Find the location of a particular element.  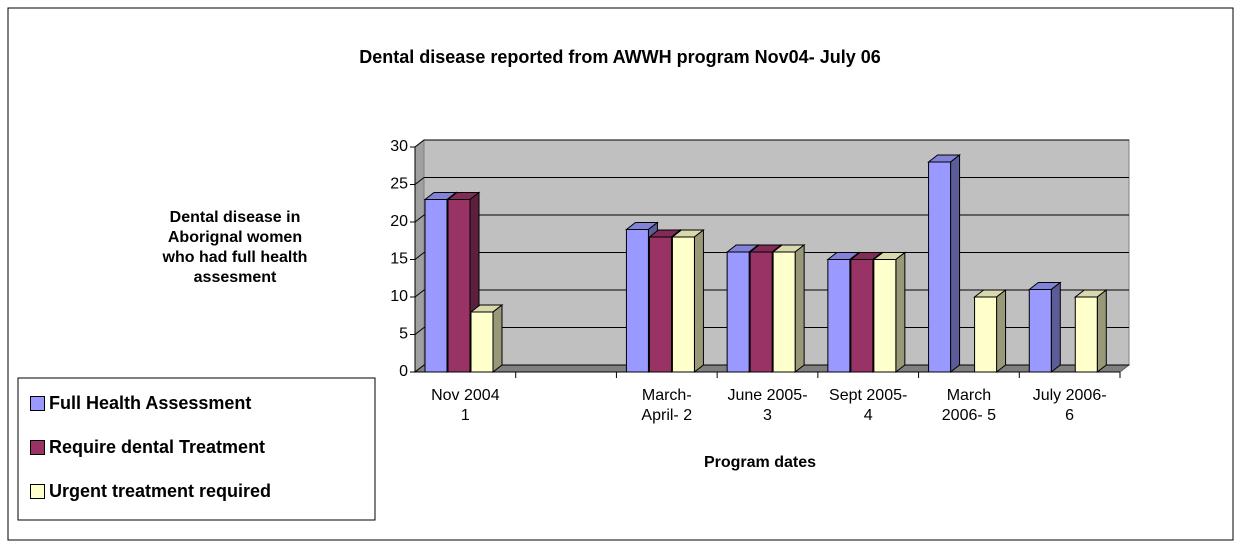

y-tick-label: 30 is located at coordinates (399, 146).